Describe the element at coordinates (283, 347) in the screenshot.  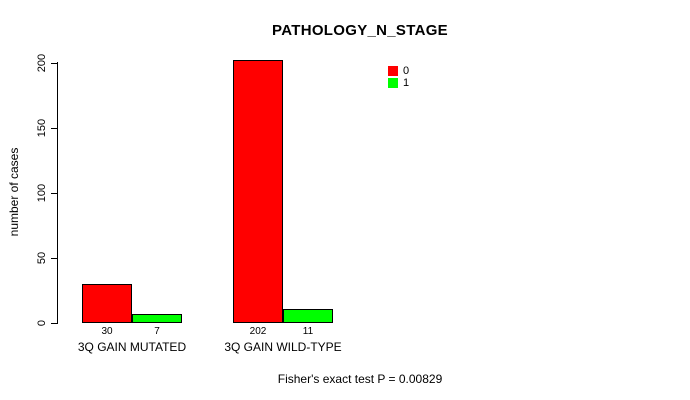
I see `x-category-label-3q-gain-wild-type: 3Q GAIN WILD-TYPE` at that location.